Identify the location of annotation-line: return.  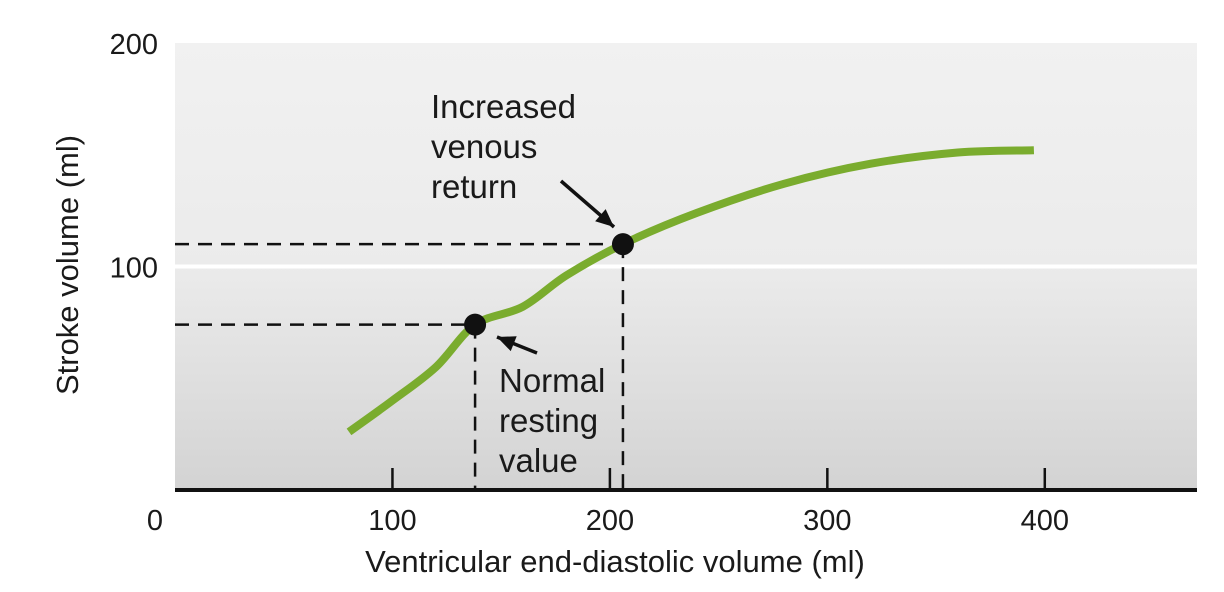
(474, 186).